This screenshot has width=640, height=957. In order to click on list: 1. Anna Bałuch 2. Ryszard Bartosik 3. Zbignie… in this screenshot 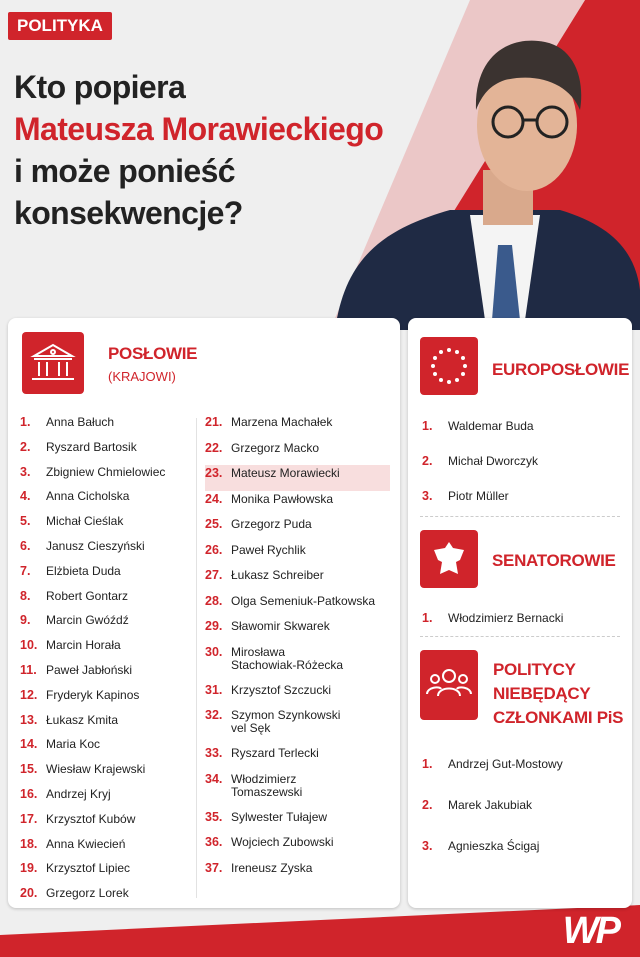, I will do `click(105, 662)`.